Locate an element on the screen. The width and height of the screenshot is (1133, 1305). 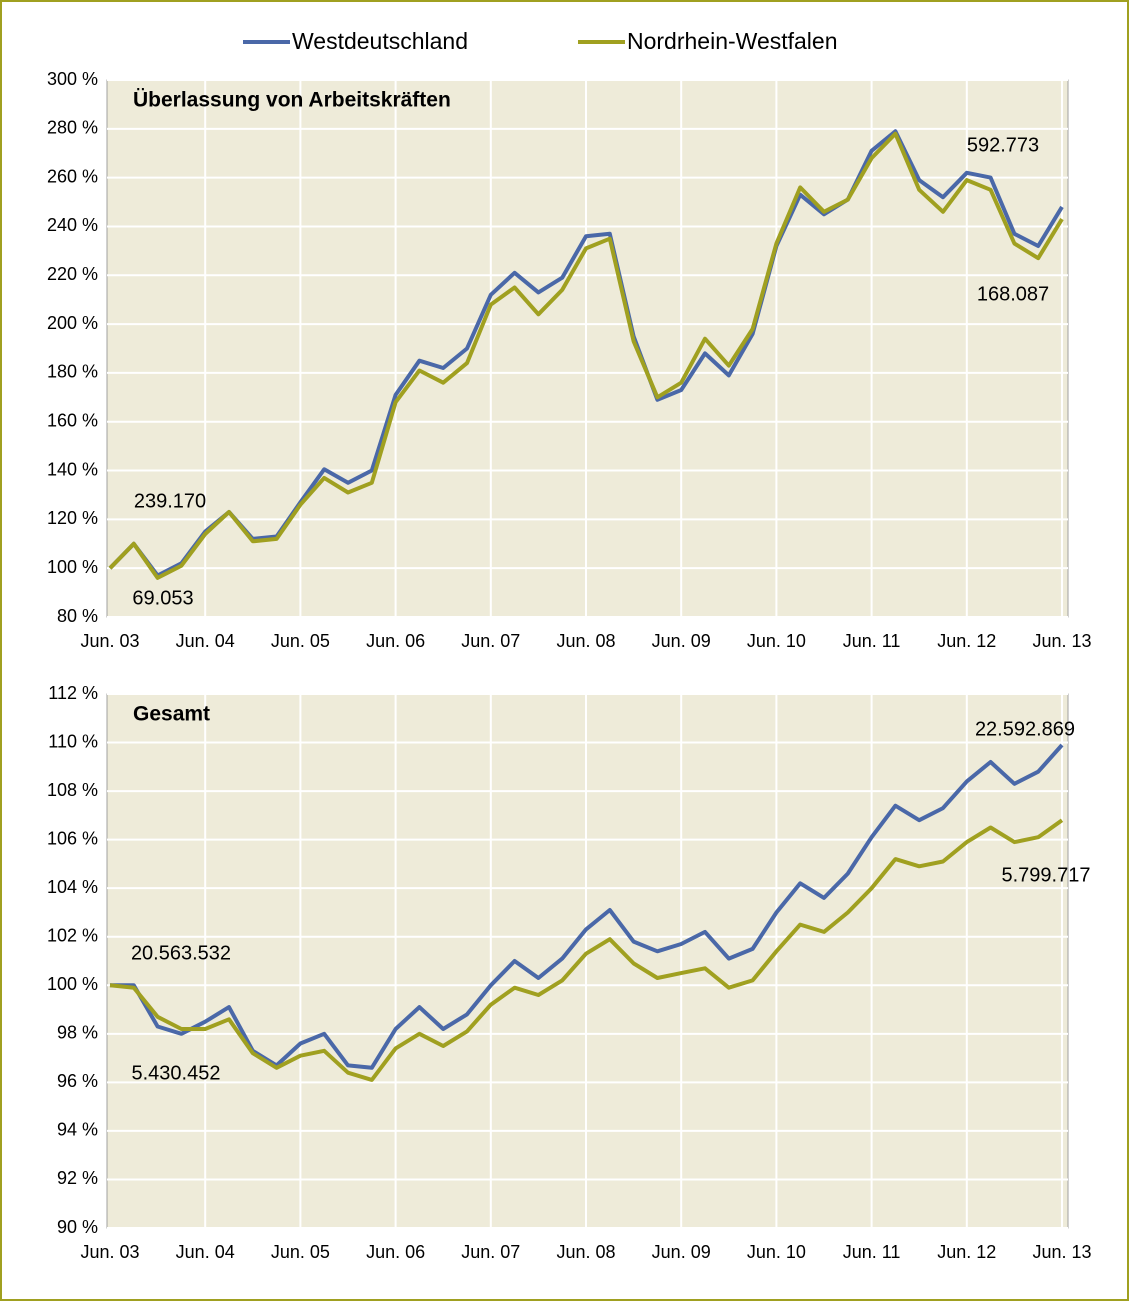
y-tick-label: 120 % is located at coordinates (72, 518).